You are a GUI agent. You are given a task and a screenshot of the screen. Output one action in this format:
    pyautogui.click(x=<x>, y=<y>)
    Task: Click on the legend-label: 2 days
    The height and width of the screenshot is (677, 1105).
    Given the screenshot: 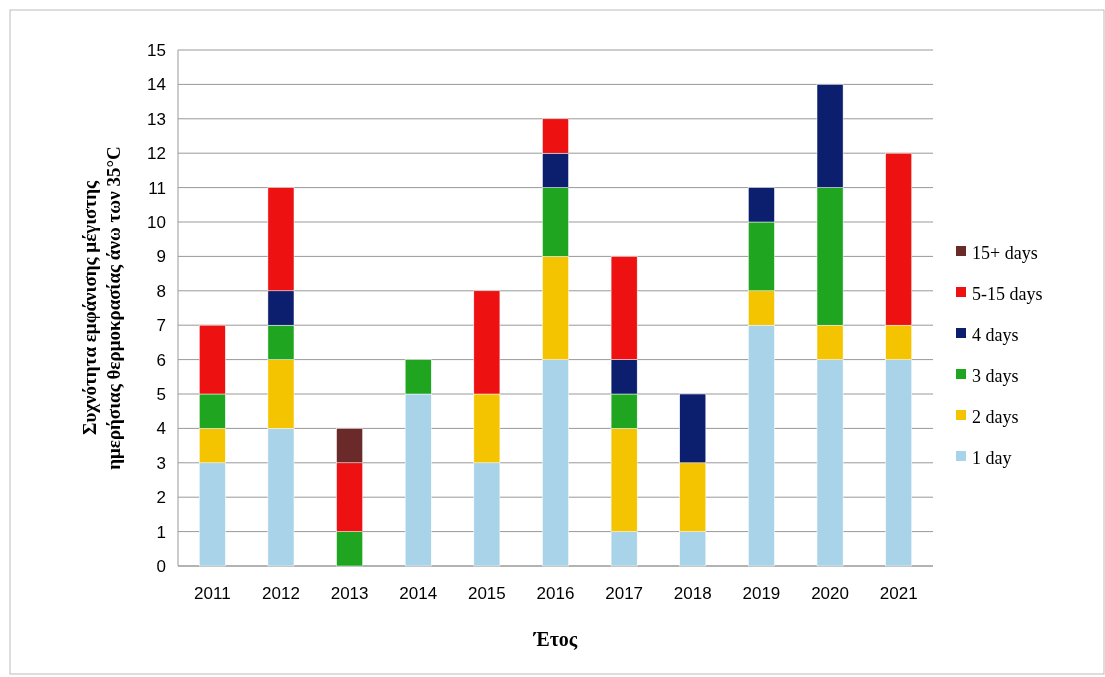 What is the action you would take?
    pyautogui.click(x=995, y=417)
    